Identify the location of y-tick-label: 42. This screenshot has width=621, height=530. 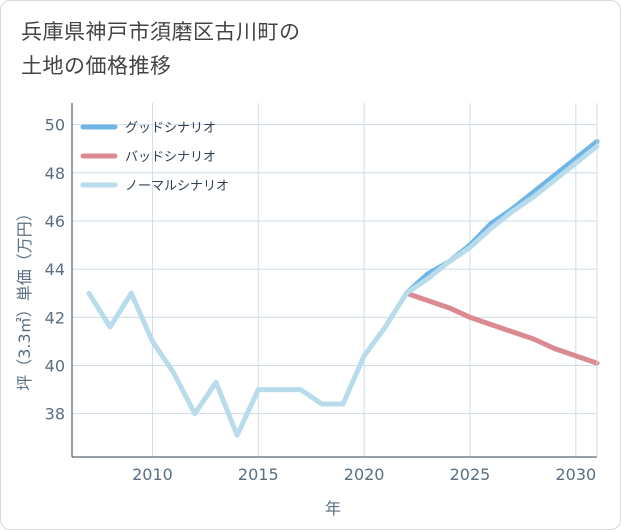
(55, 317).